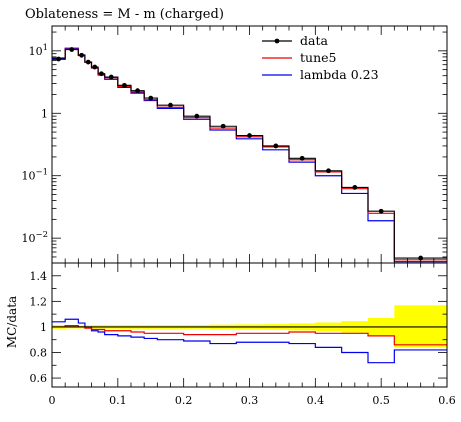 Image resolution: width=461 pixels, height=422 pixels. I want to click on y-tick-label: 10⁻², so click(34, 237).